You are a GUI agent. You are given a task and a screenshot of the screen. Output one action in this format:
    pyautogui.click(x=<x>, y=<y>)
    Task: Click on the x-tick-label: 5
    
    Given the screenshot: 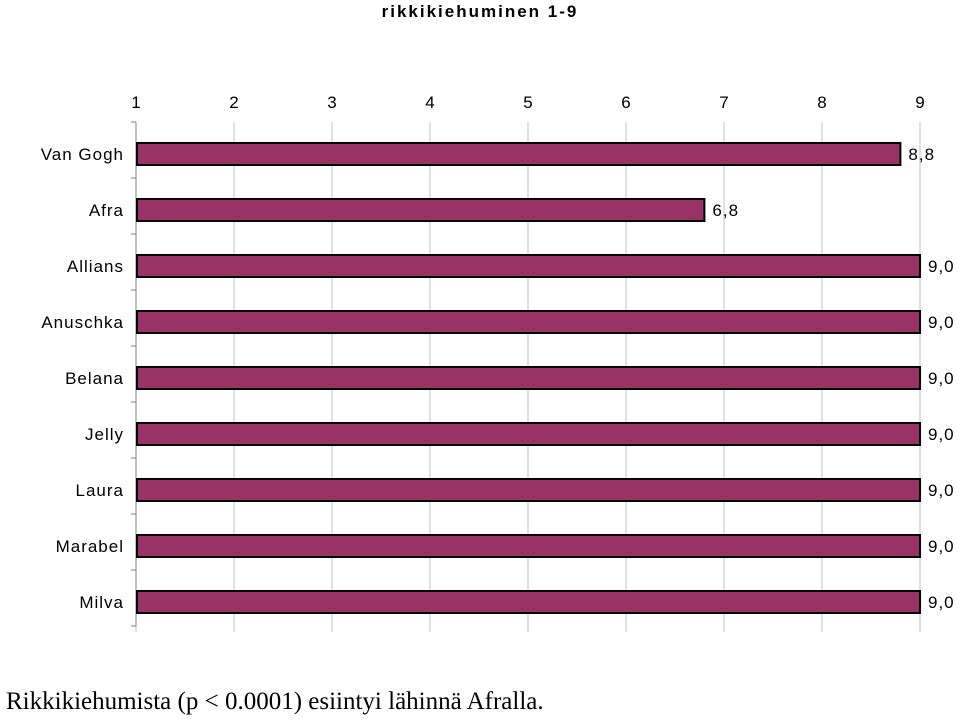 What is the action you would take?
    pyautogui.click(x=527, y=102)
    